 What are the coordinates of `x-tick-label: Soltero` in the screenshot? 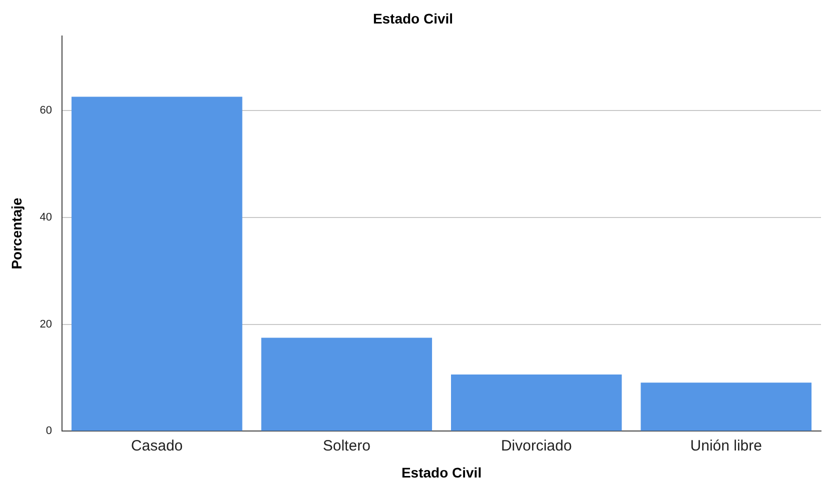 It's located at (346, 445).